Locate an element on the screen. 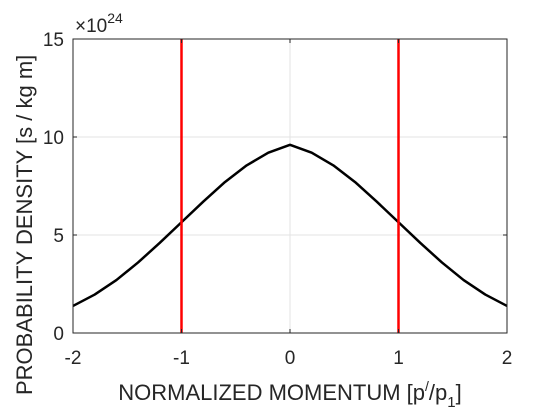 The image size is (560, 420). y-axis-label: PROBABILITY DENSITY [s / kg m] is located at coordinates (24, 225).